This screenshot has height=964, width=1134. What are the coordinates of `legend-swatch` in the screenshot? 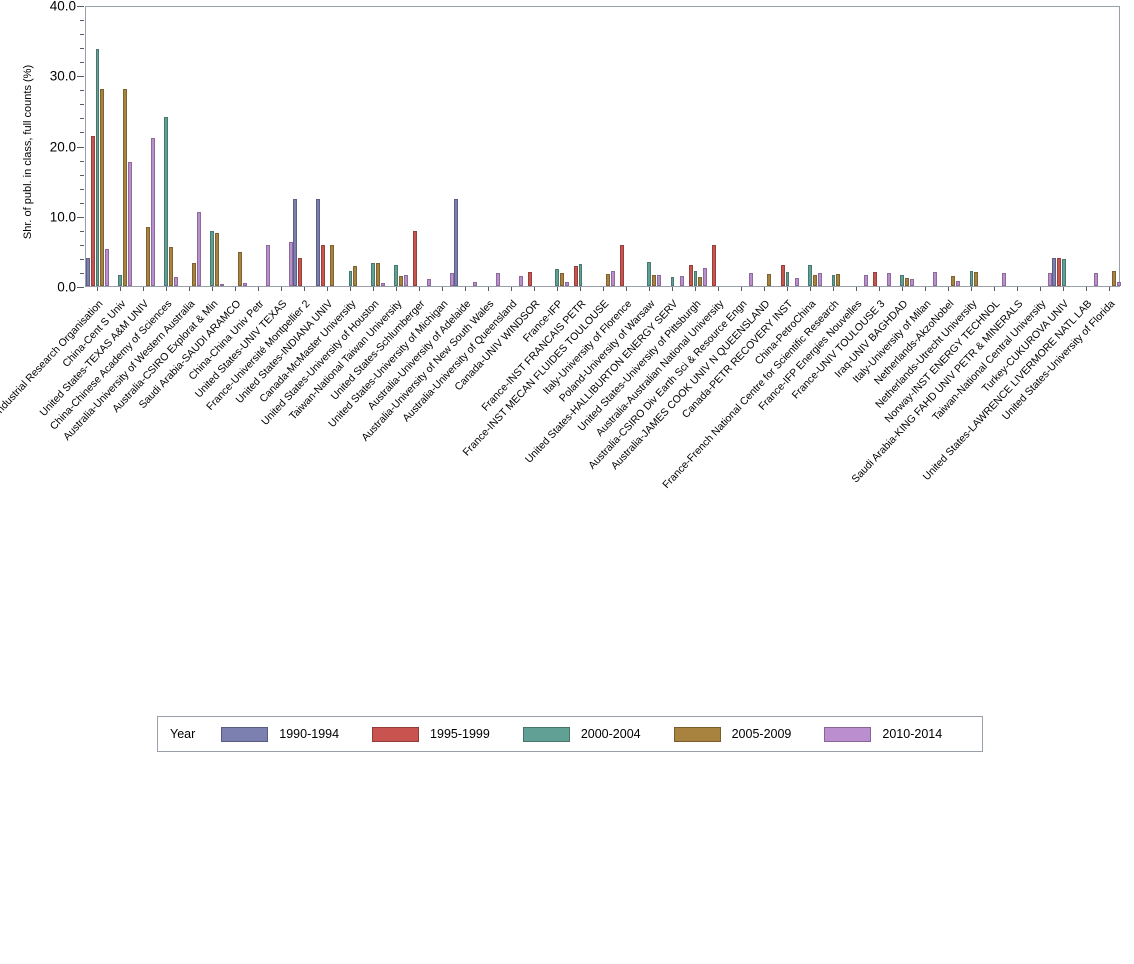 It's located at (697, 734).